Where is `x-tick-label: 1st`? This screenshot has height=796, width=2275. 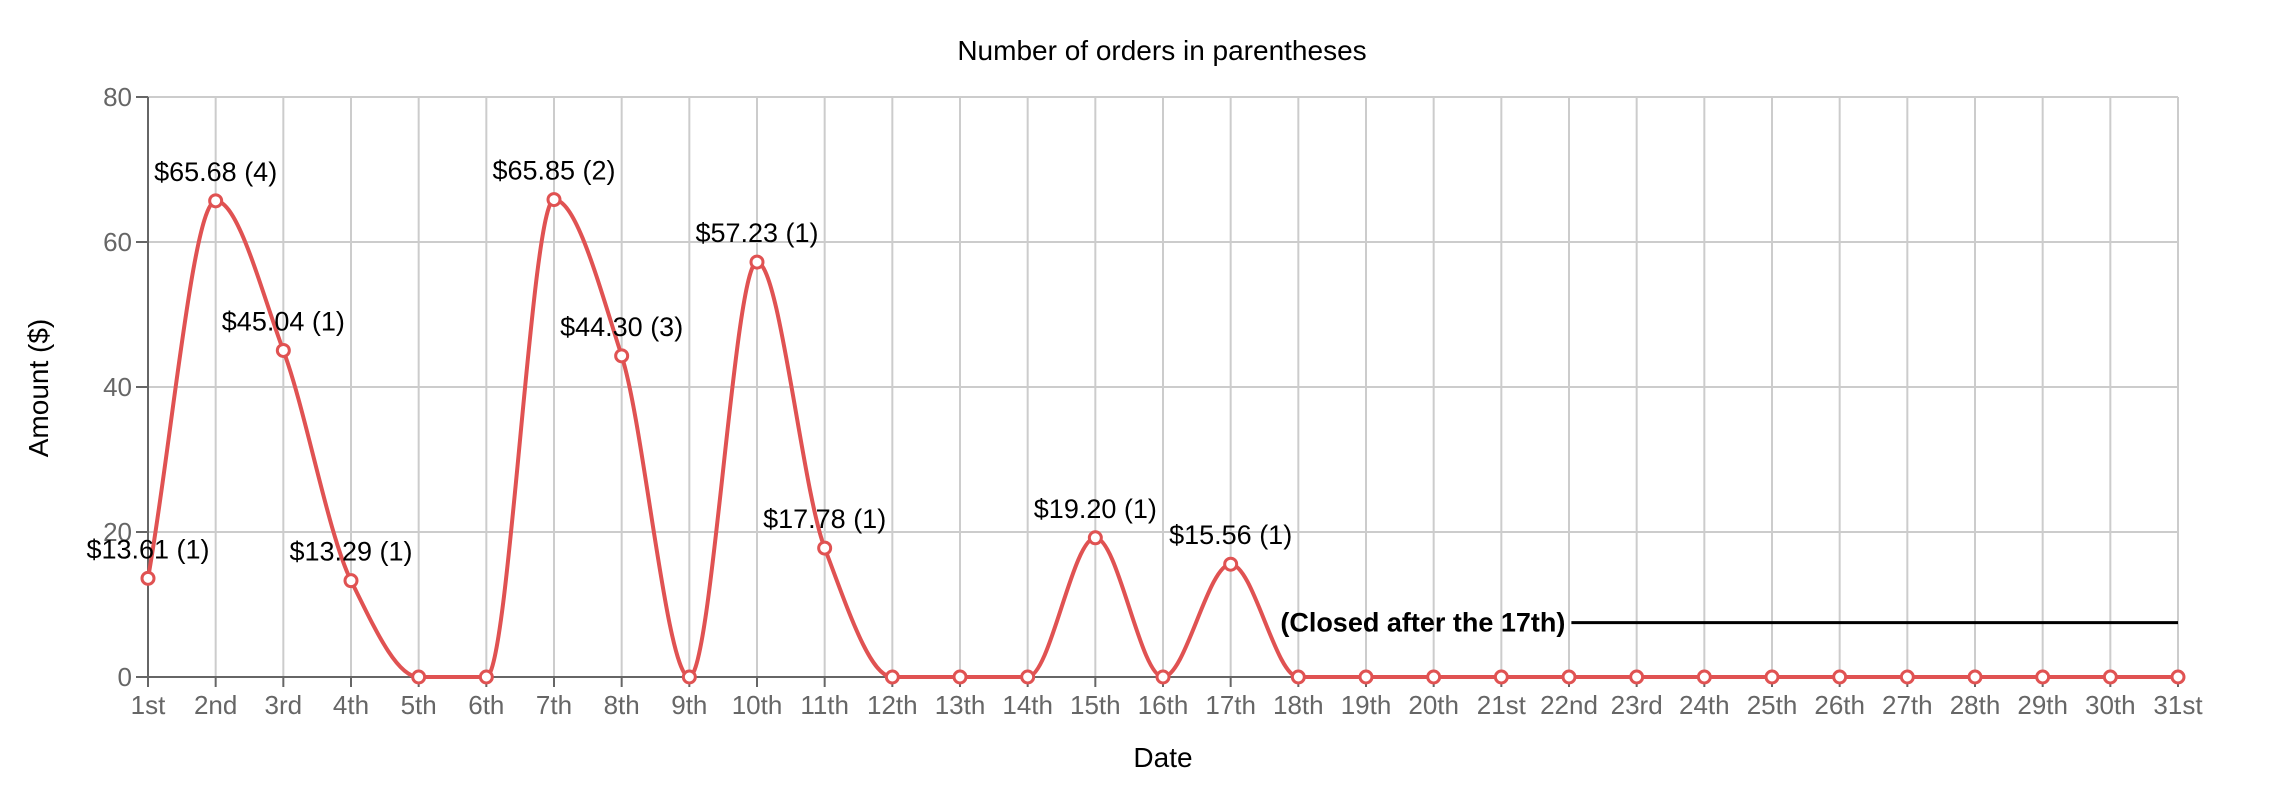 x-tick-label: 1st is located at coordinates (148, 705).